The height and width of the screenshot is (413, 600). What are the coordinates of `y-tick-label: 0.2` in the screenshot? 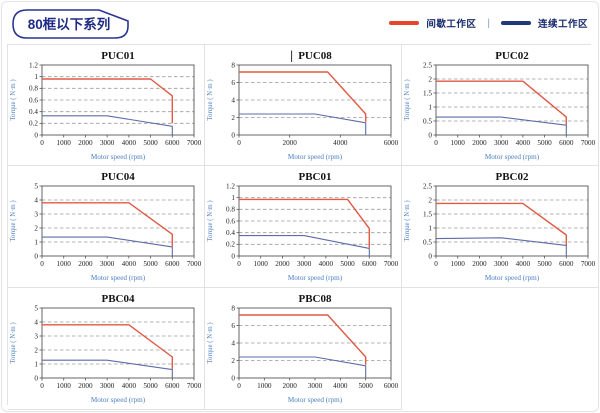 It's located at (230, 245).